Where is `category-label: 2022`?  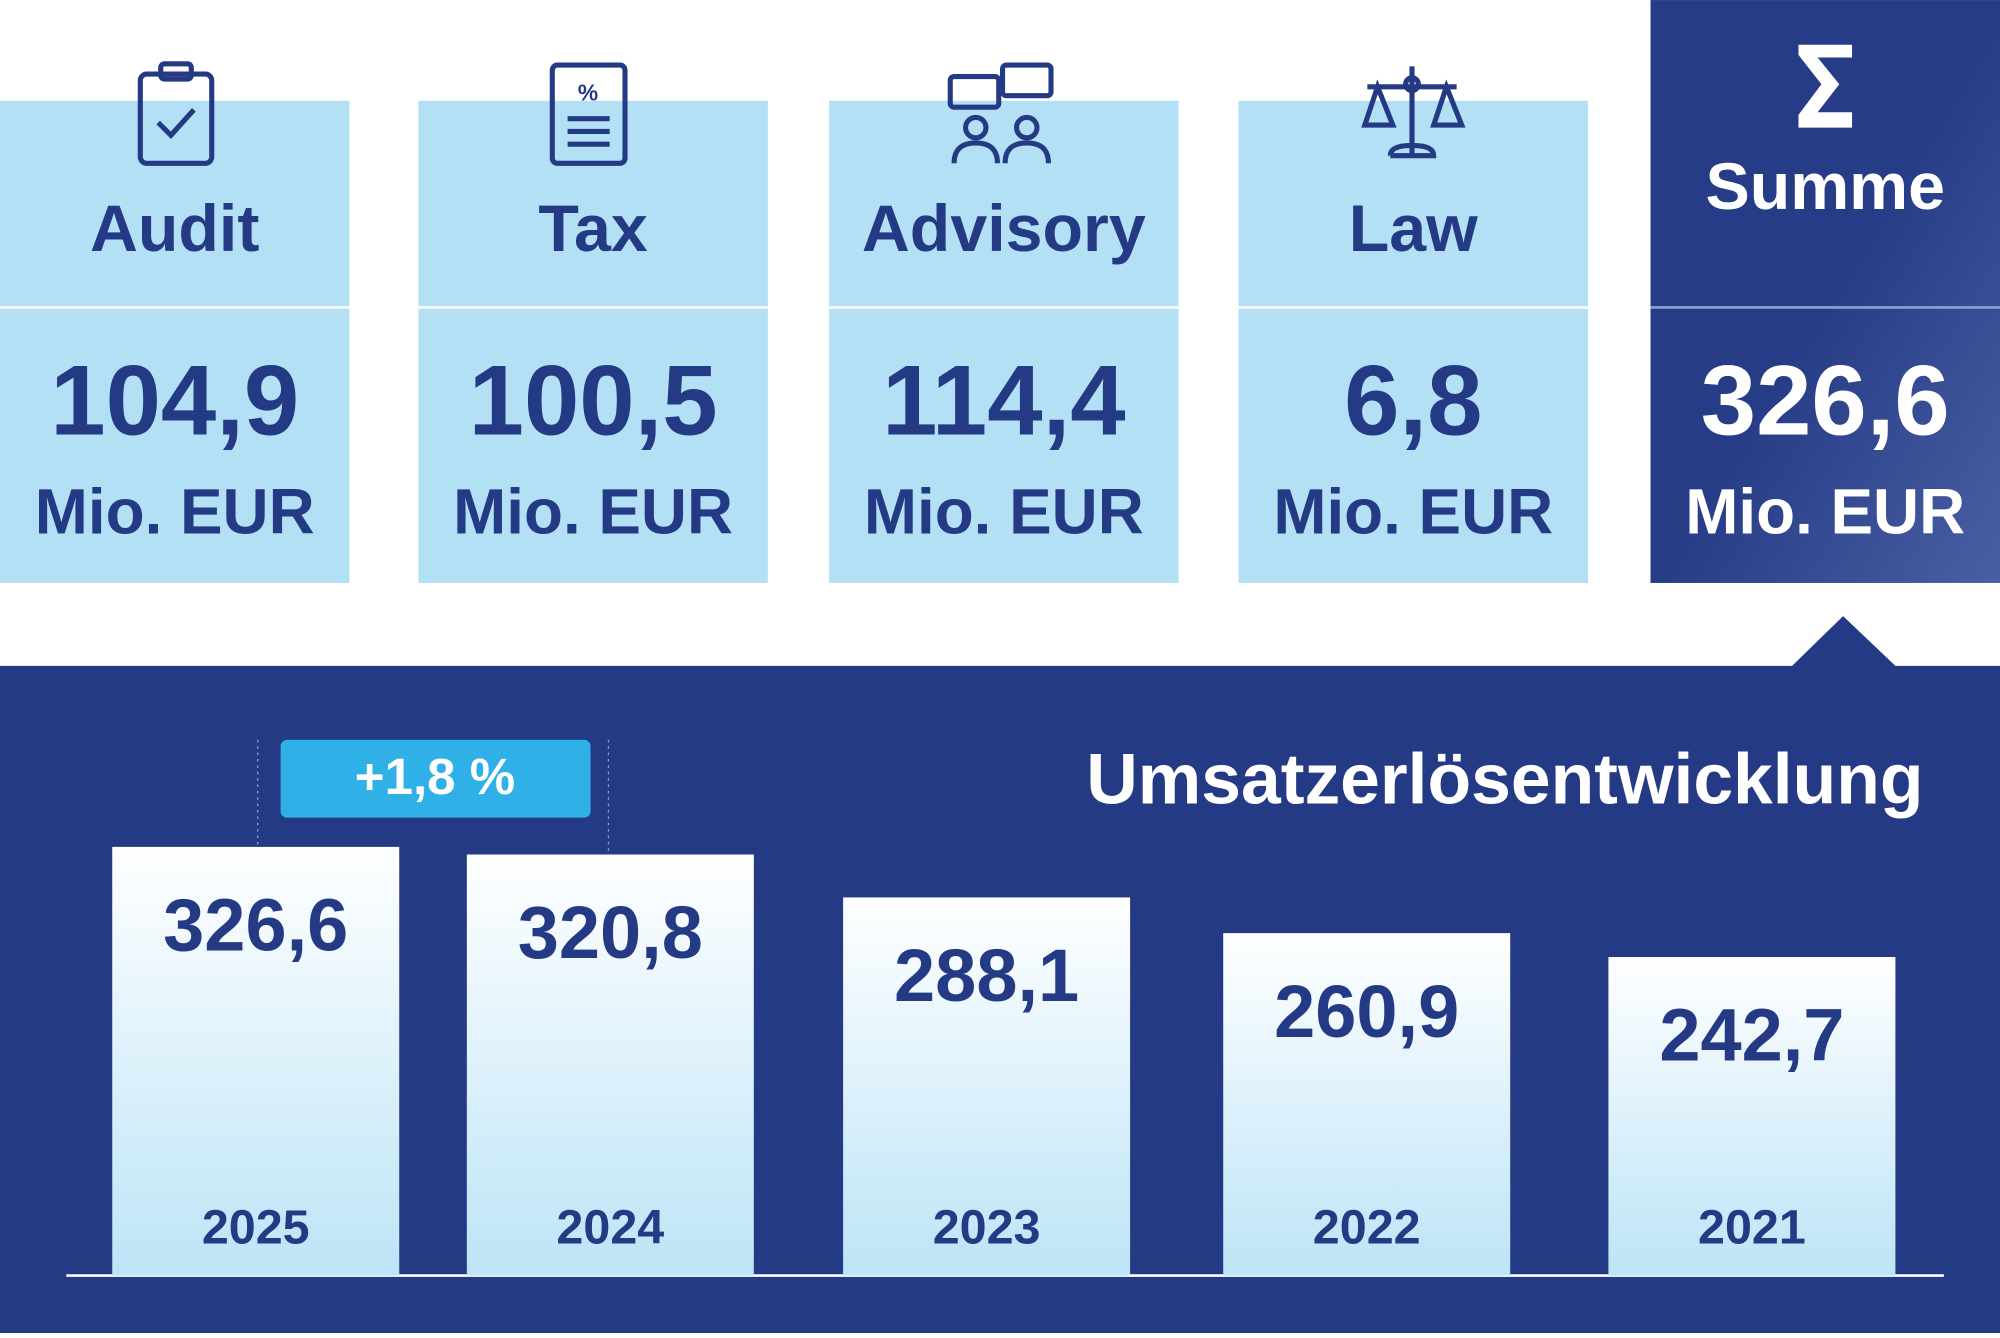
category-label: 2022 is located at coordinates (1367, 1228).